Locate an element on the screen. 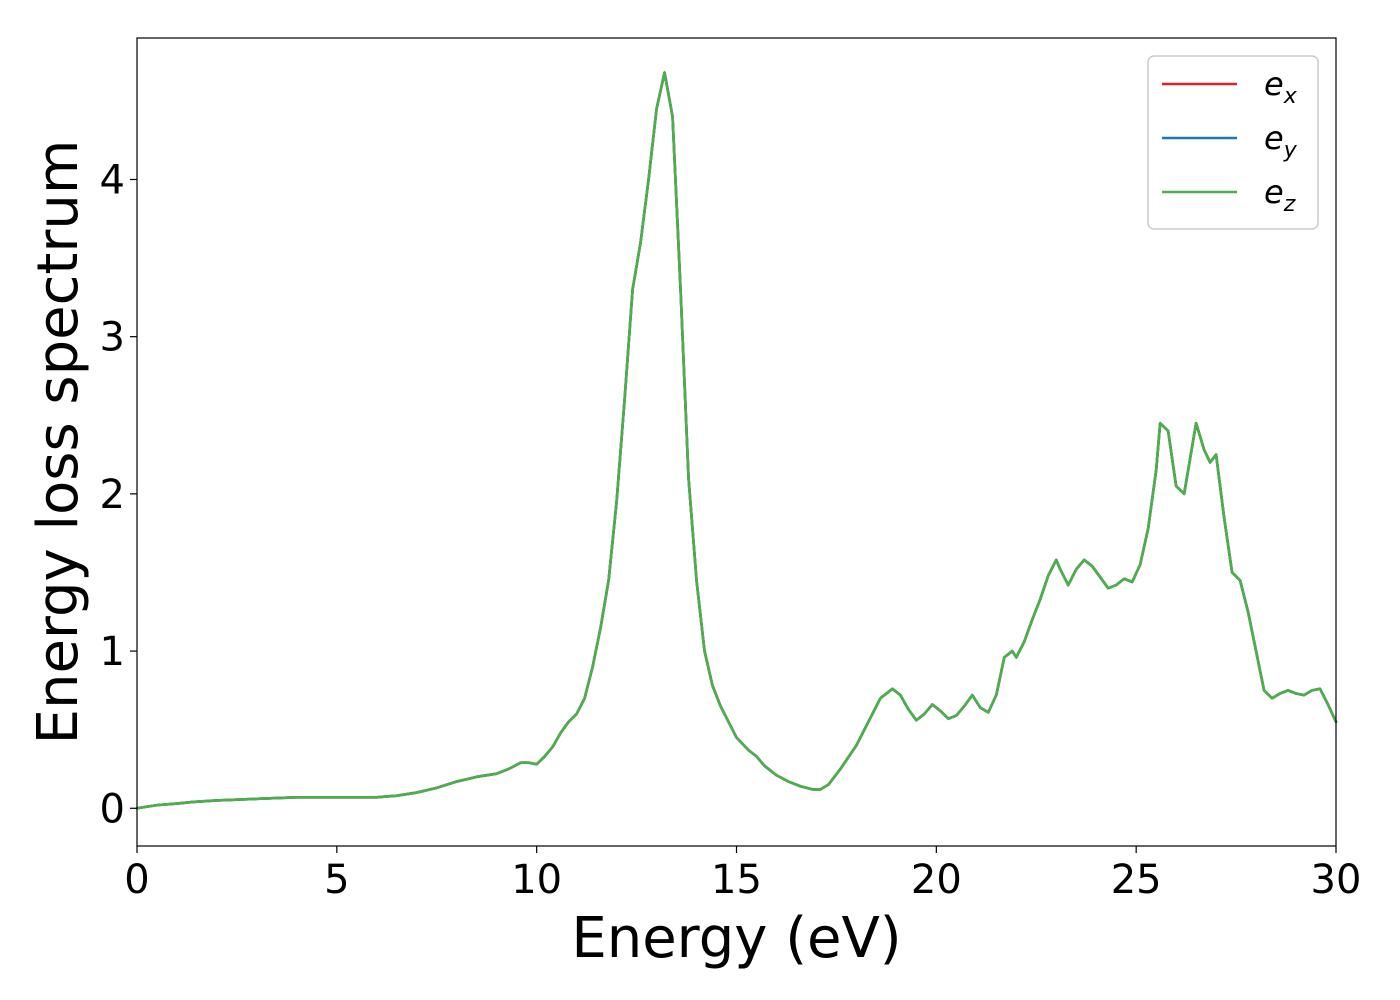  legend-label-z: ez is located at coordinates (1280, 195).